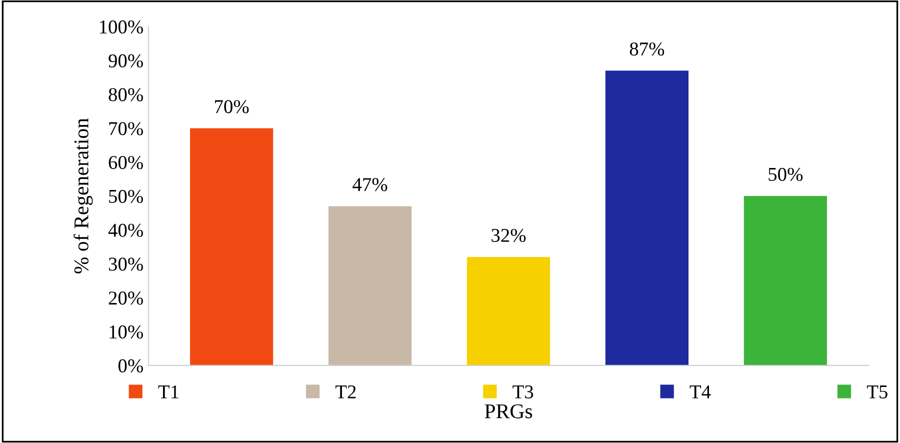 This screenshot has height=443, width=900. Describe the element at coordinates (125, 264) in the screenshot. I see `y-tick-label: 30%` at that location.